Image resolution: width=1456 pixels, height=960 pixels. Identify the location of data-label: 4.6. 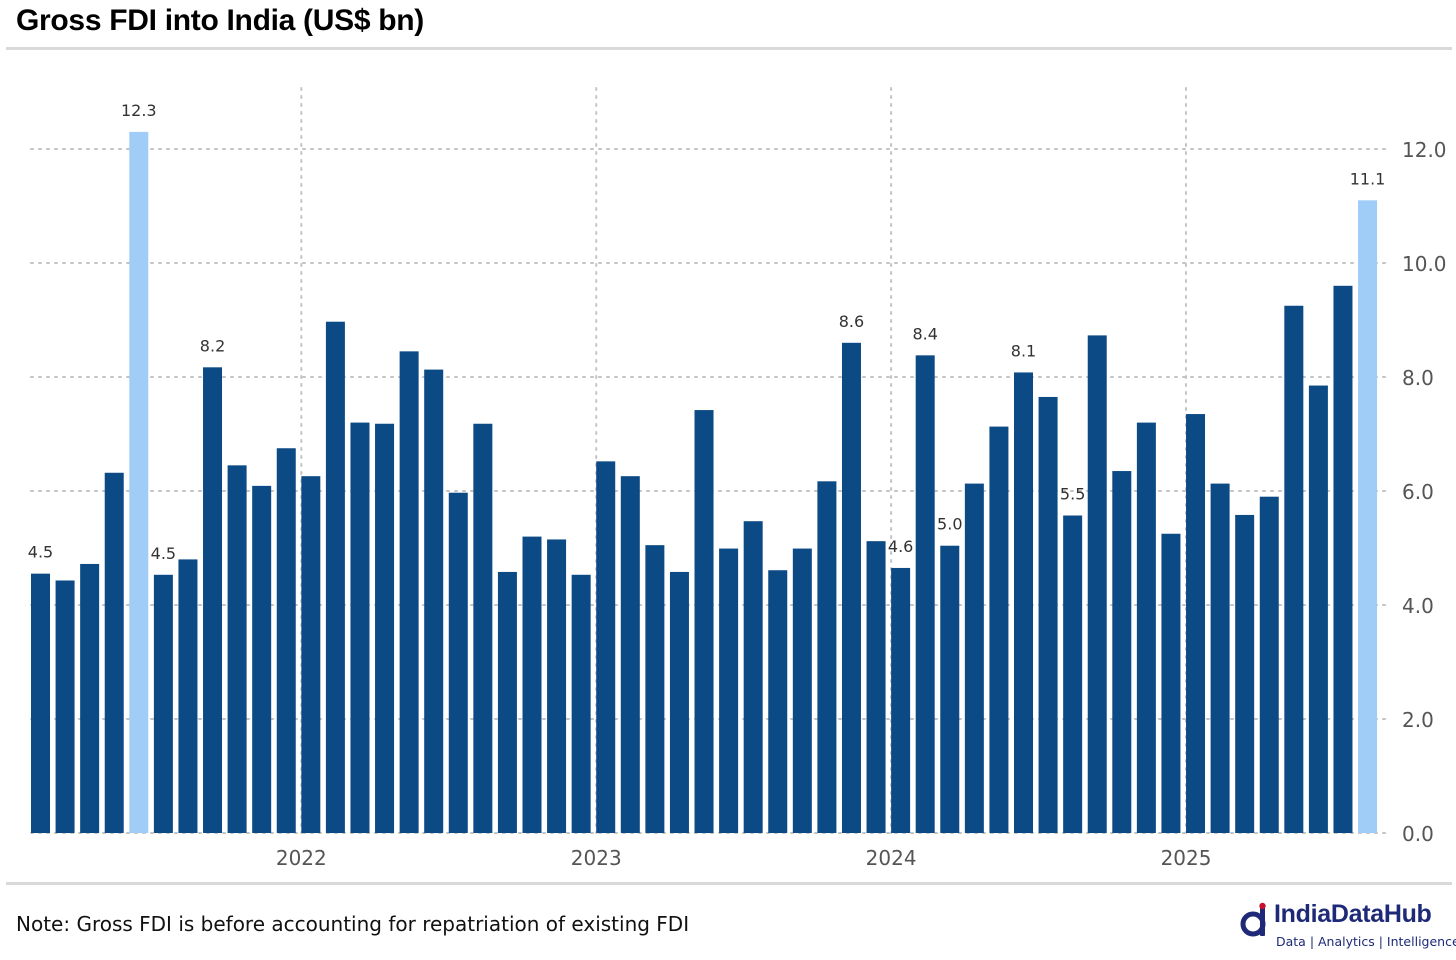
(900, 546).